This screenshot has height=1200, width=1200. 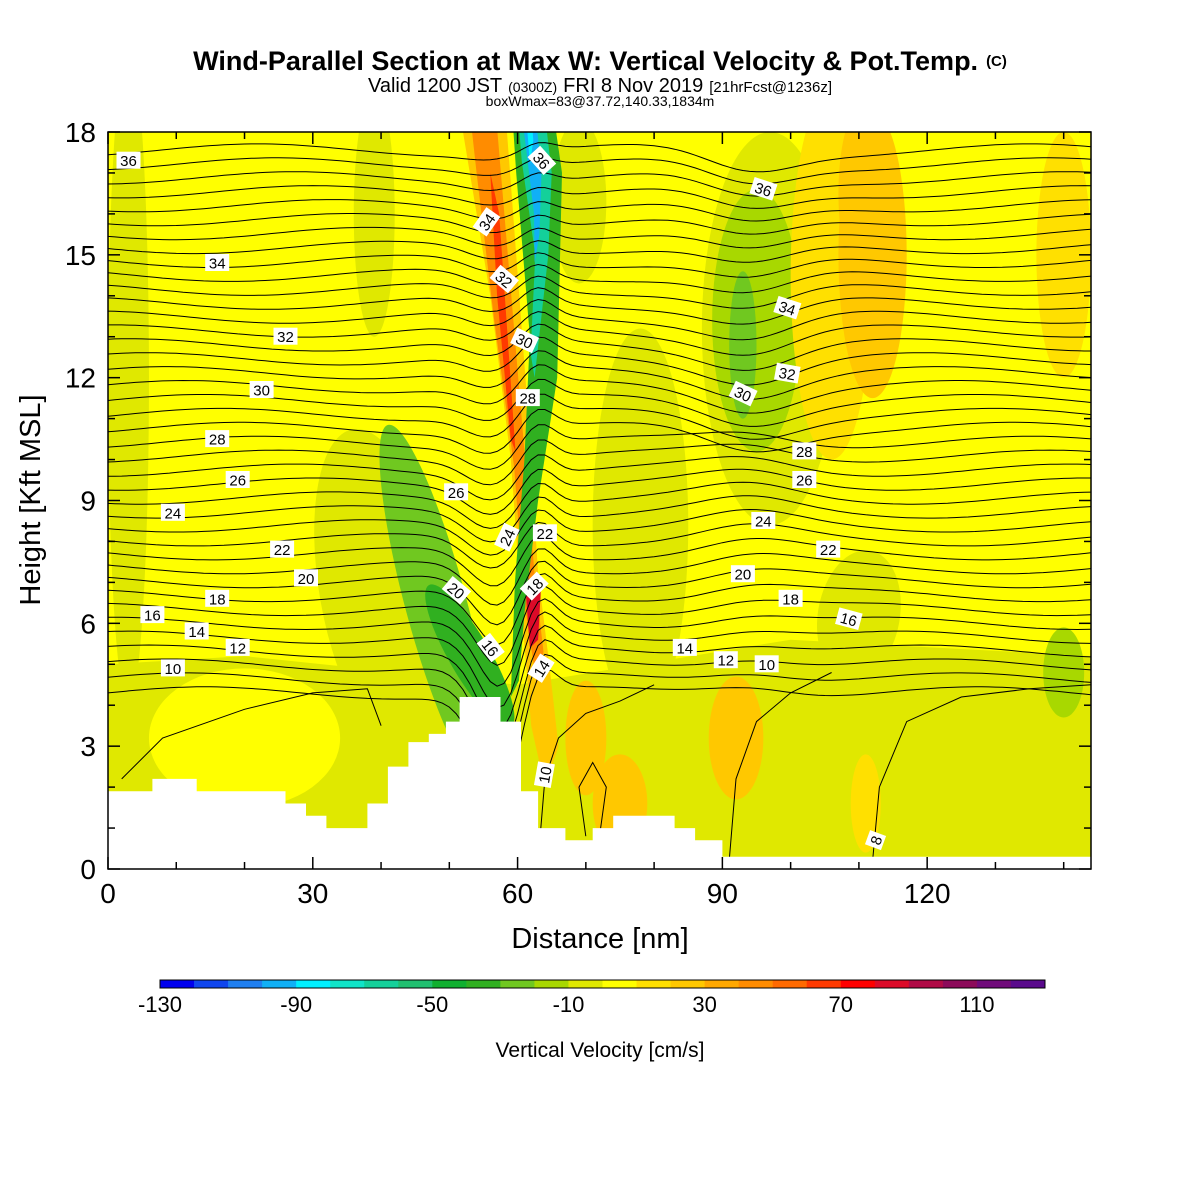 I want to click on svg-text: 18, so click(x=790, y=599).